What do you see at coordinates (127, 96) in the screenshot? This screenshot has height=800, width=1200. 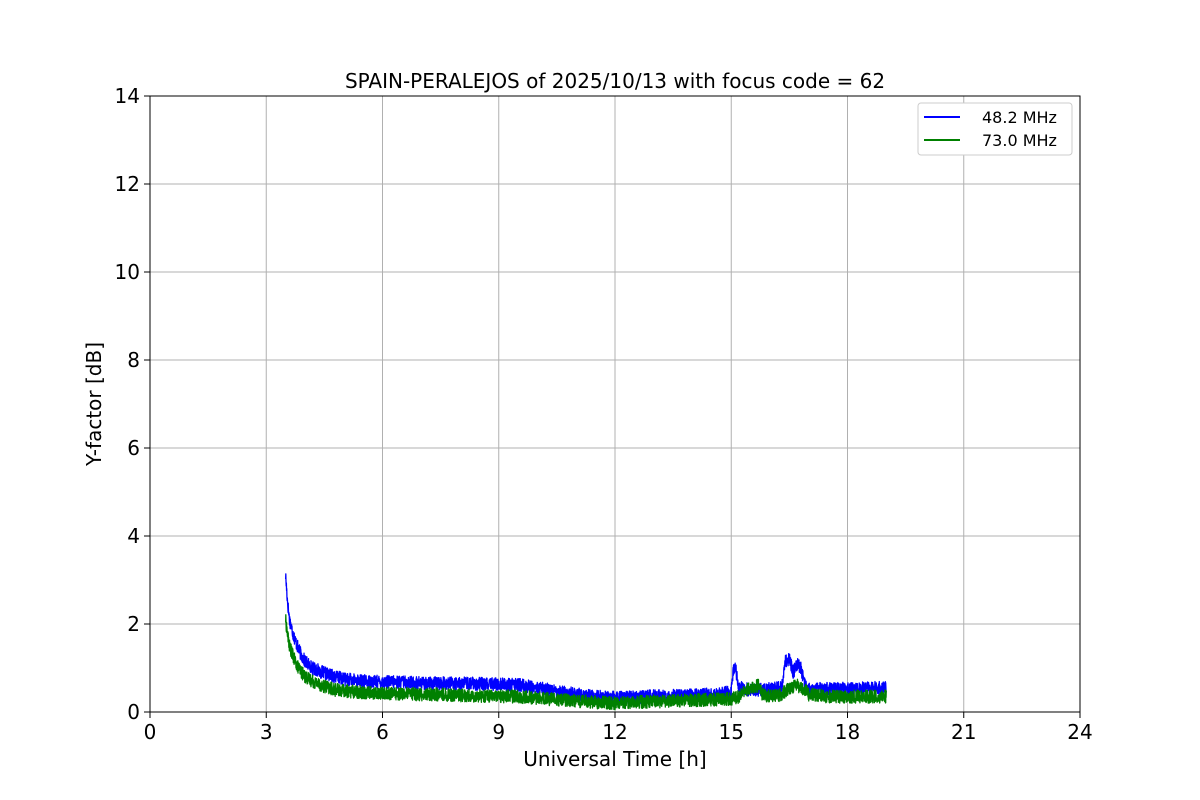 I see `y-tick-label: 14` at bounding box center [127, 96].